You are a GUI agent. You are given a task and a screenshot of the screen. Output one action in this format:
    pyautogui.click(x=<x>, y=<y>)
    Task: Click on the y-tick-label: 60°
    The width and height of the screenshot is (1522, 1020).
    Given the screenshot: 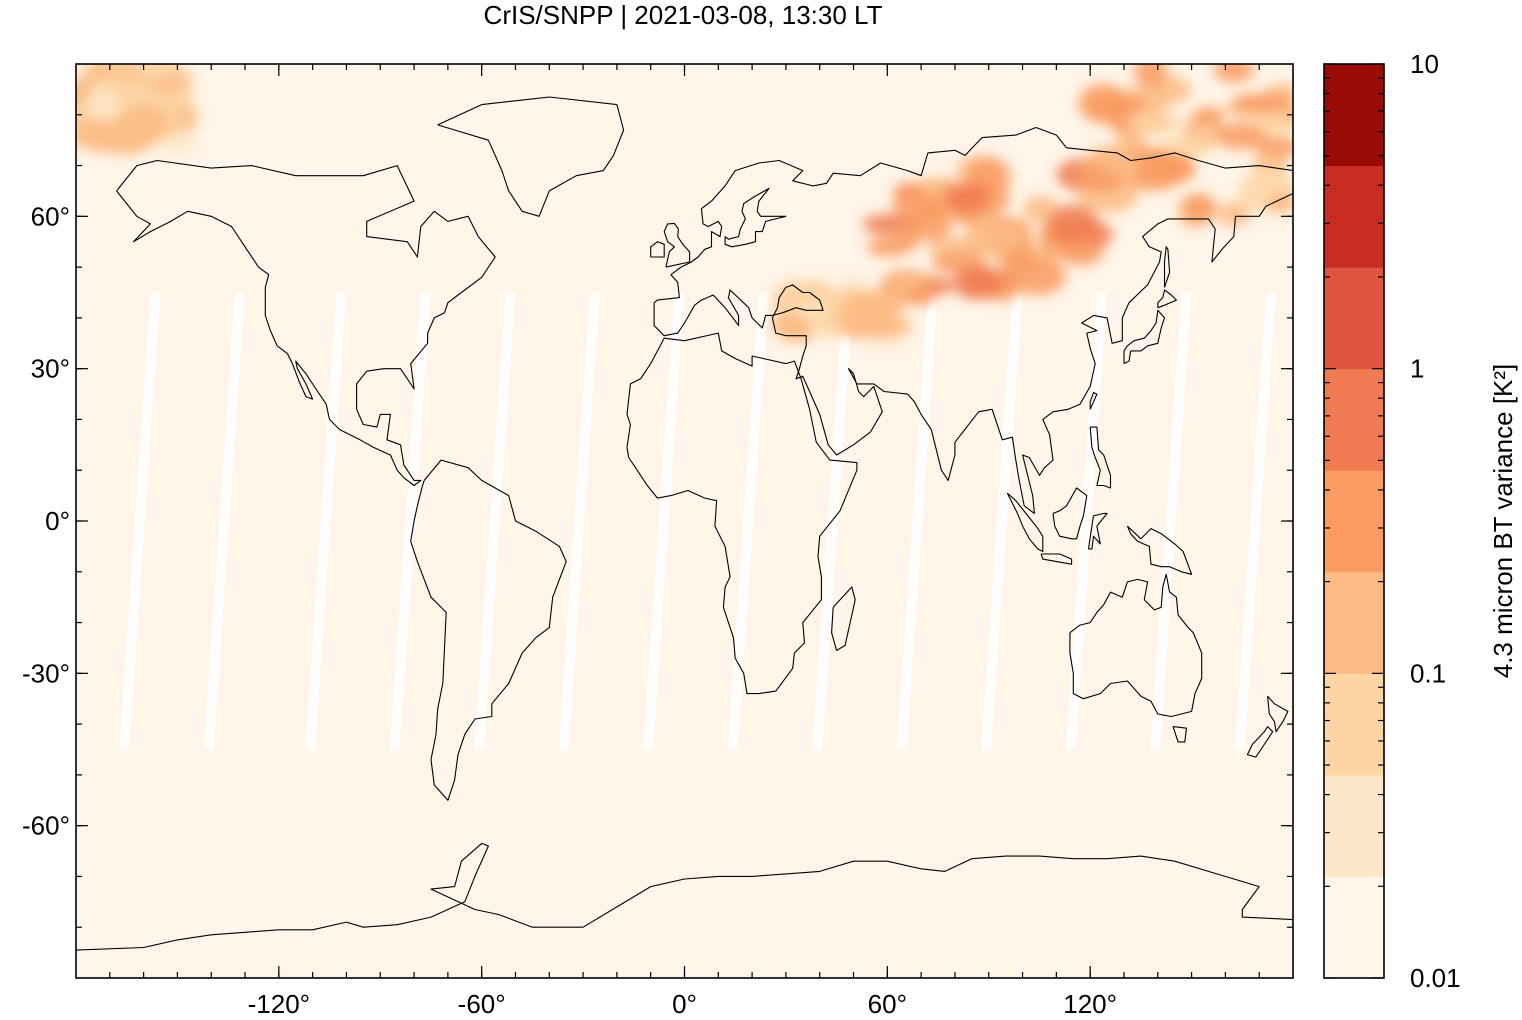 What is the action you would take?
    pyautogui.click(x=50, y=216)
    